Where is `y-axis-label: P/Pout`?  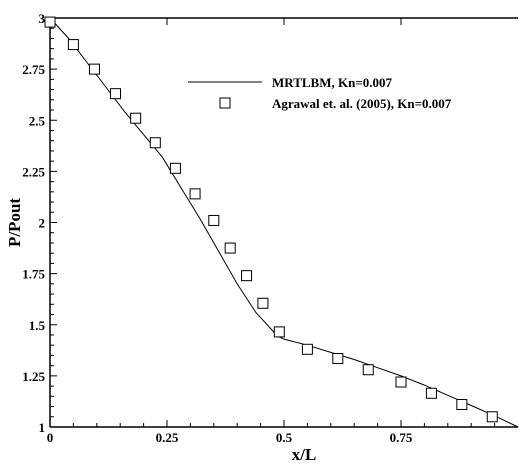 y-axis-label: P/Pout is located at coordinates (14, 222).